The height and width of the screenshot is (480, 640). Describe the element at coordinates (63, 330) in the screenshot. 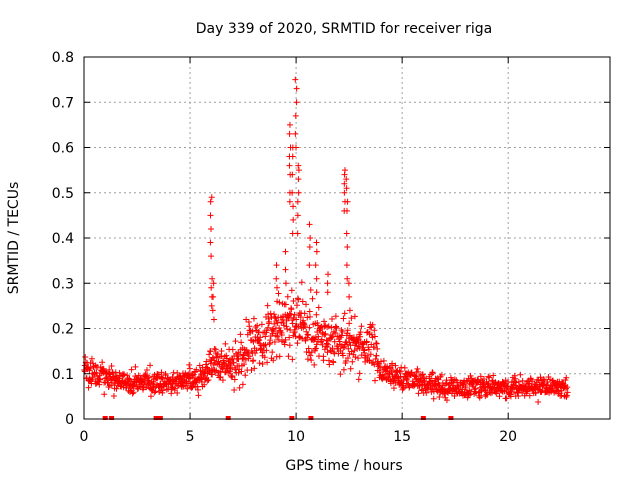

I see `y-tick-label: 0.2` at that location.